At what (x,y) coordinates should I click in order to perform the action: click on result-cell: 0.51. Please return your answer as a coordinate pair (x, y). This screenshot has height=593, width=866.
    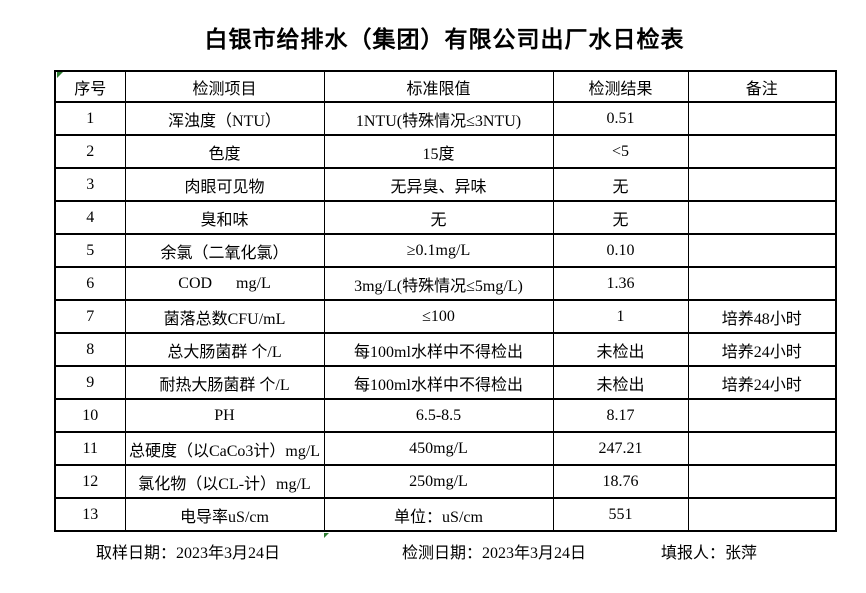
    Looking at the image, I should click on (620, 118).